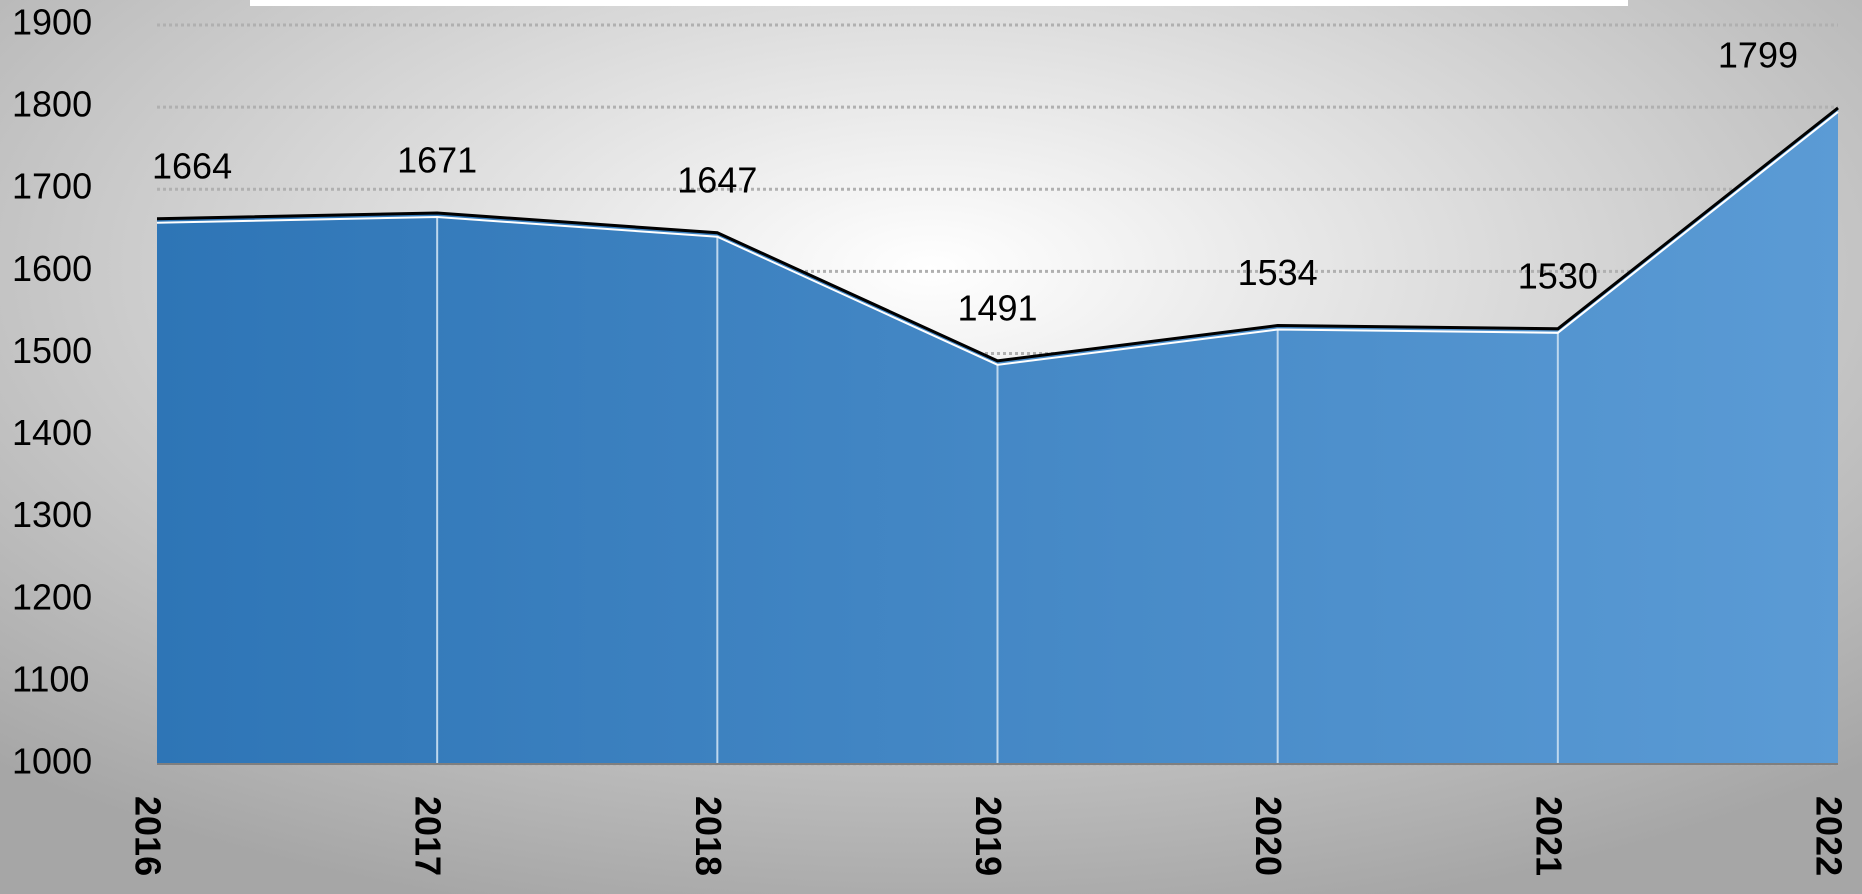 Image resolution: width=1862 pixels, height=894 pixels. I want to click on data-label: 1530, so click(1558, 275).